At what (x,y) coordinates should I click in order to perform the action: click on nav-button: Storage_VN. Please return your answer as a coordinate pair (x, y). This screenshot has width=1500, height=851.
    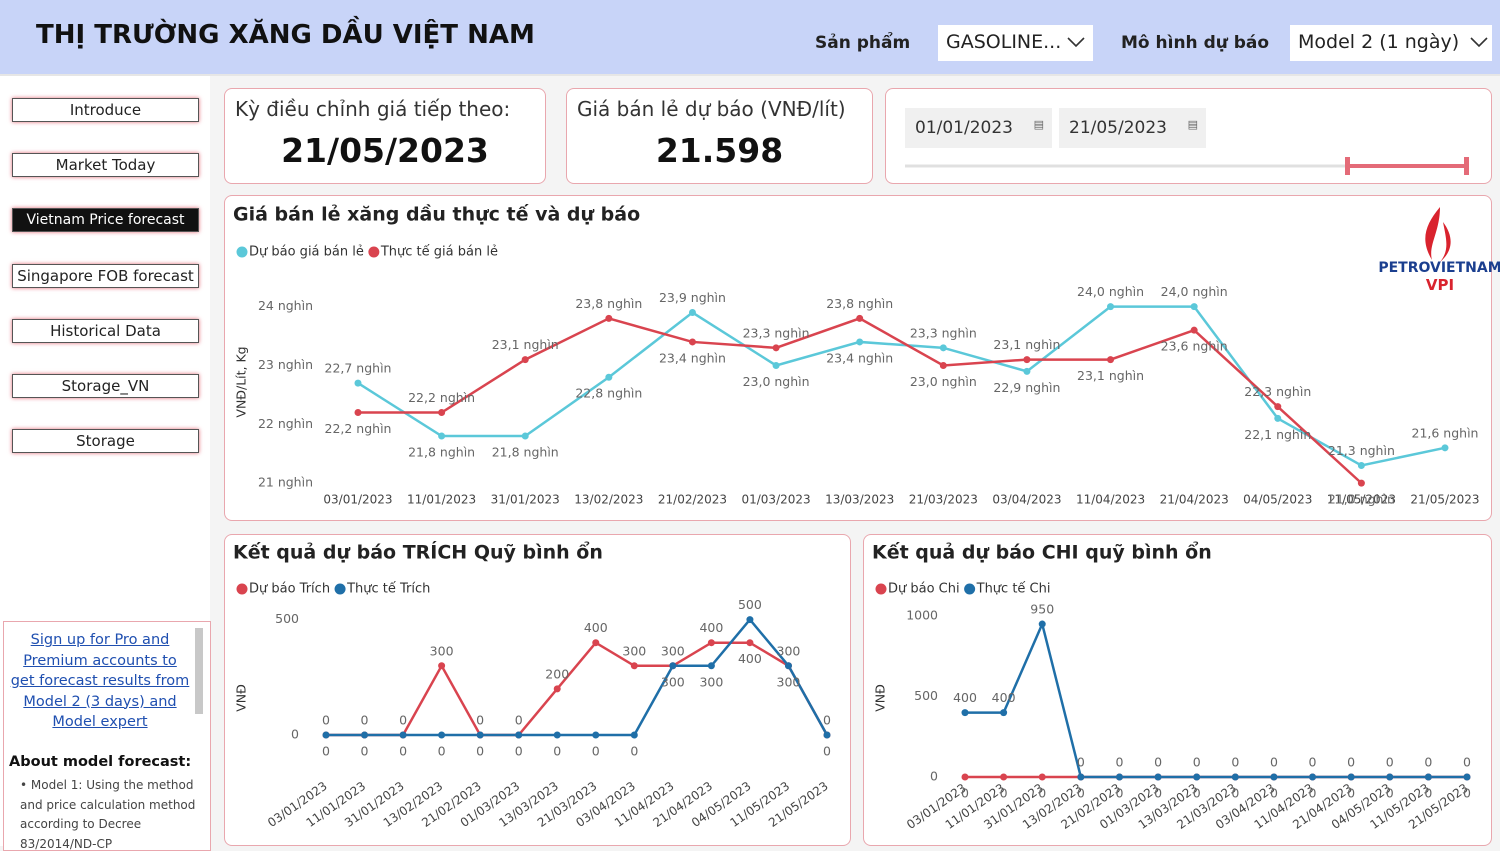
    Looking at the image, I should click on (105, 386).